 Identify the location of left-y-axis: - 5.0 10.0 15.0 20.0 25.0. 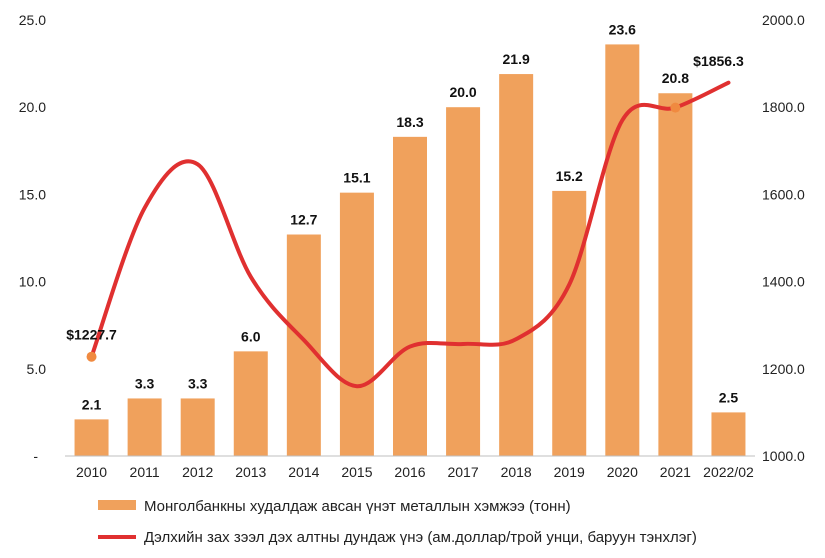
(32, 238).